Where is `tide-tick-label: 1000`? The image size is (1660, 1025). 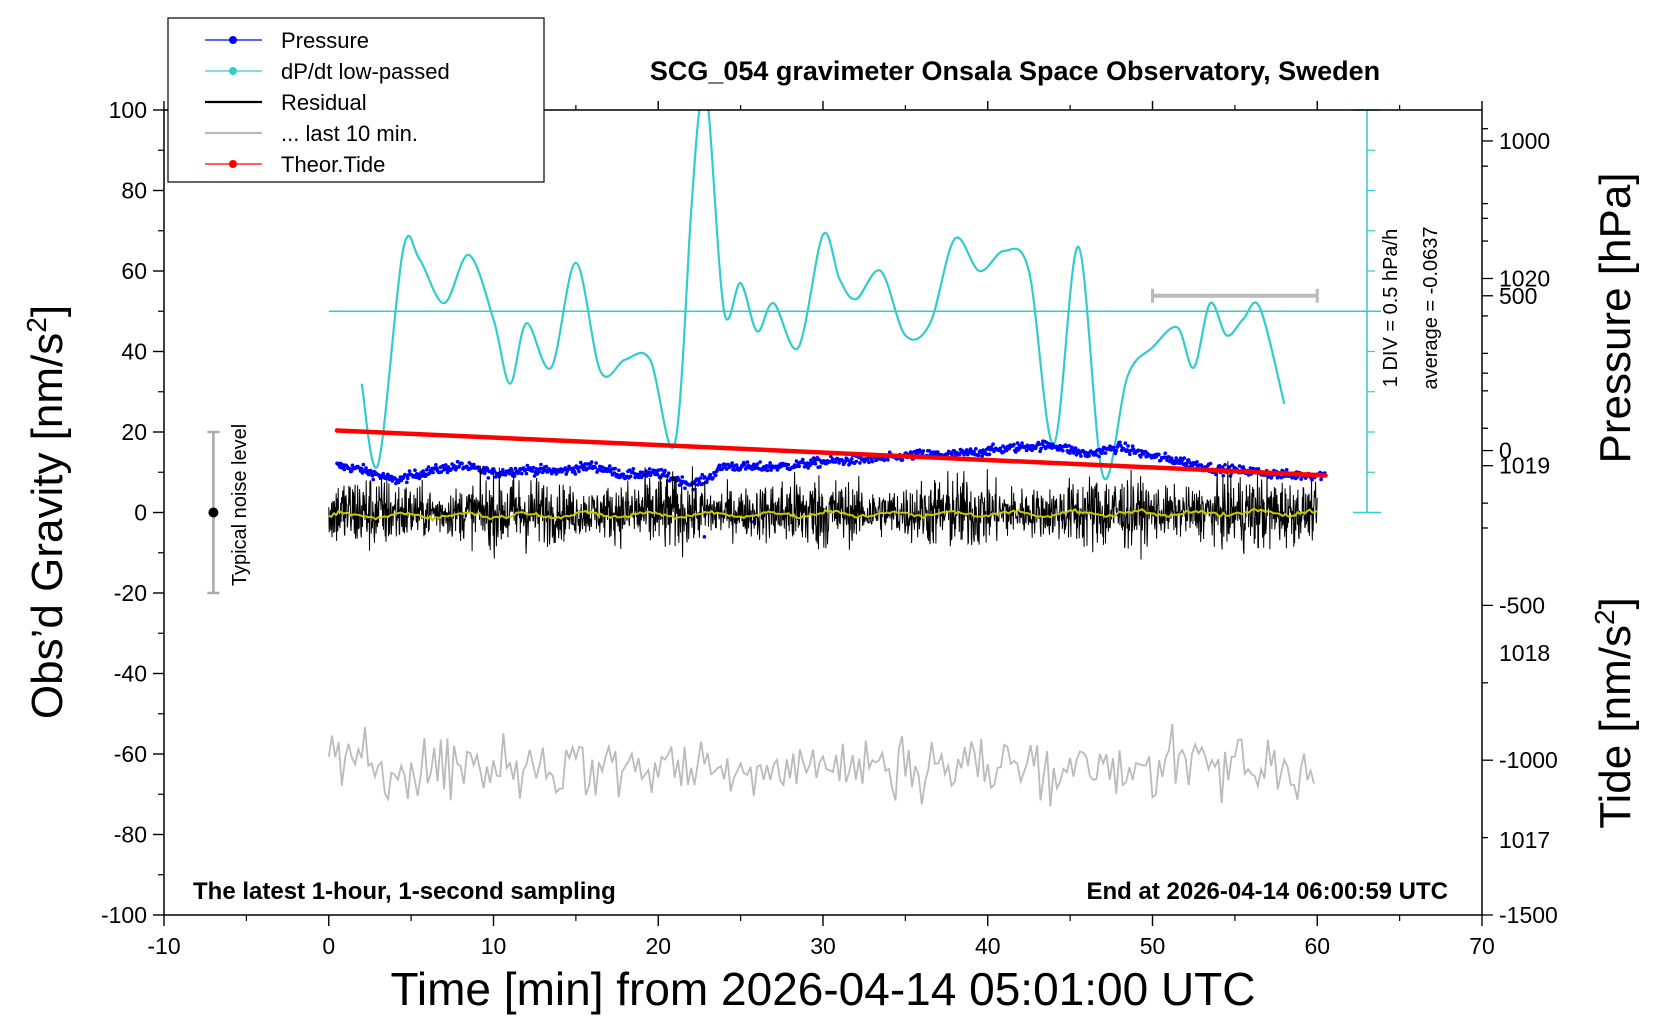
tide-tick-label: 1000 is located at coordinates (1524, 141).